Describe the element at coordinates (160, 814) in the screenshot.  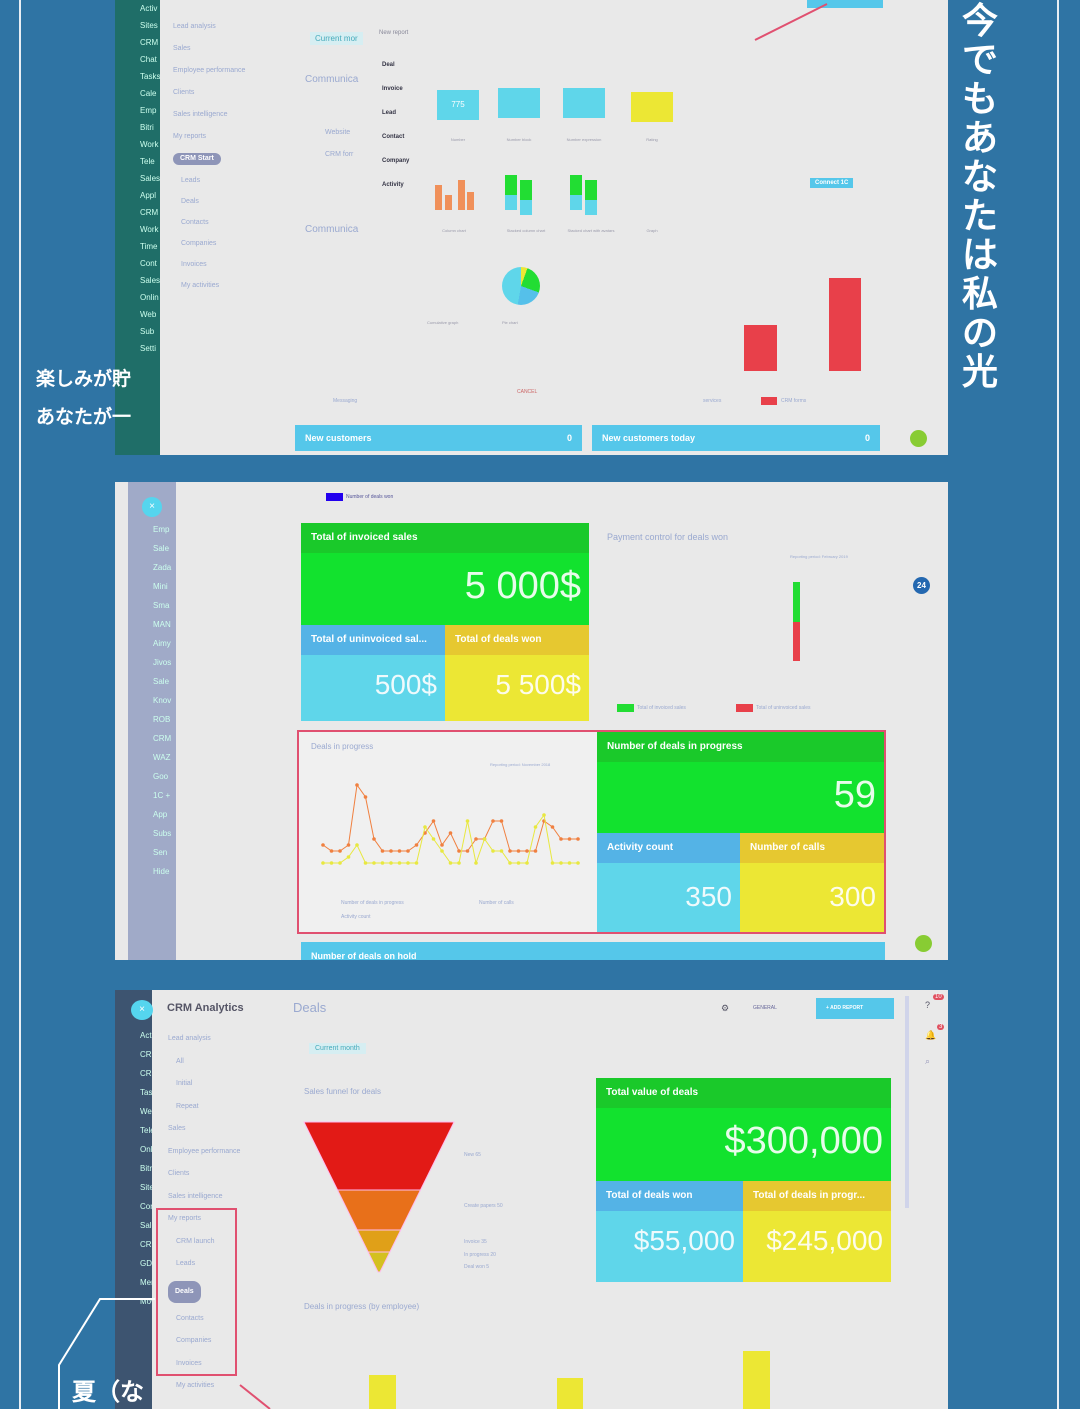
I see `sidebar-item: App` at that location.